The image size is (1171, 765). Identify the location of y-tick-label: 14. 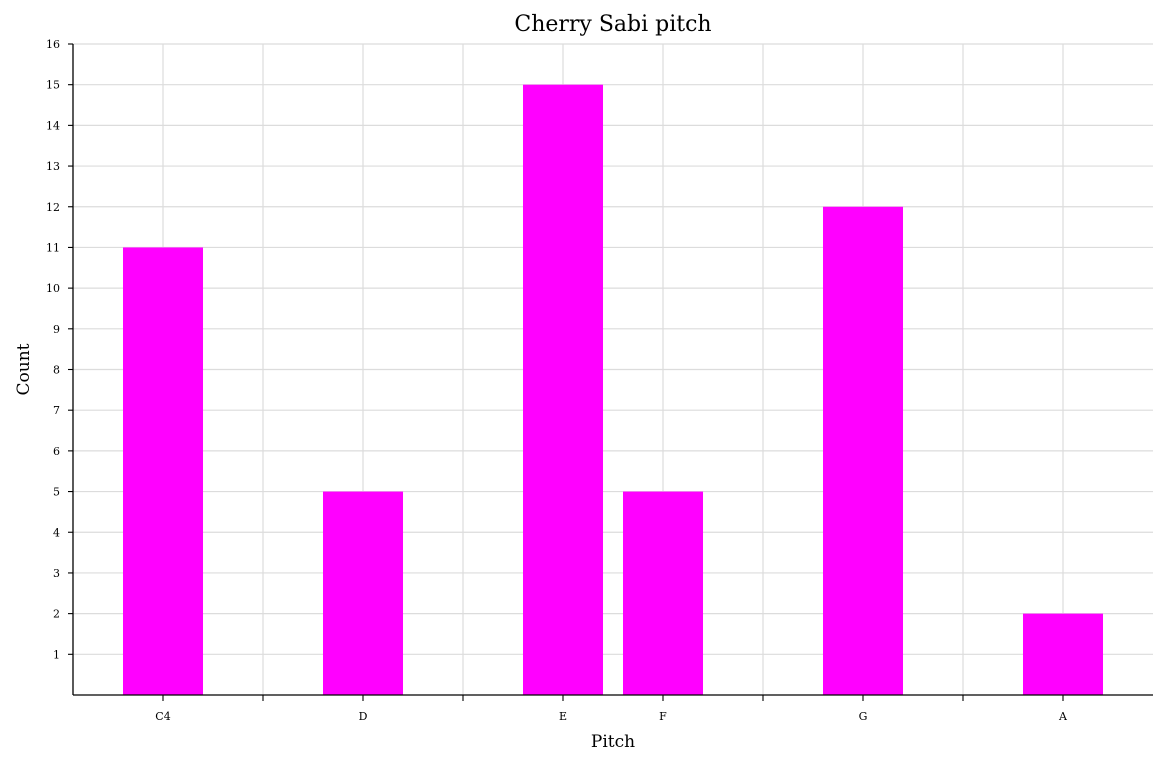
(53, 125).